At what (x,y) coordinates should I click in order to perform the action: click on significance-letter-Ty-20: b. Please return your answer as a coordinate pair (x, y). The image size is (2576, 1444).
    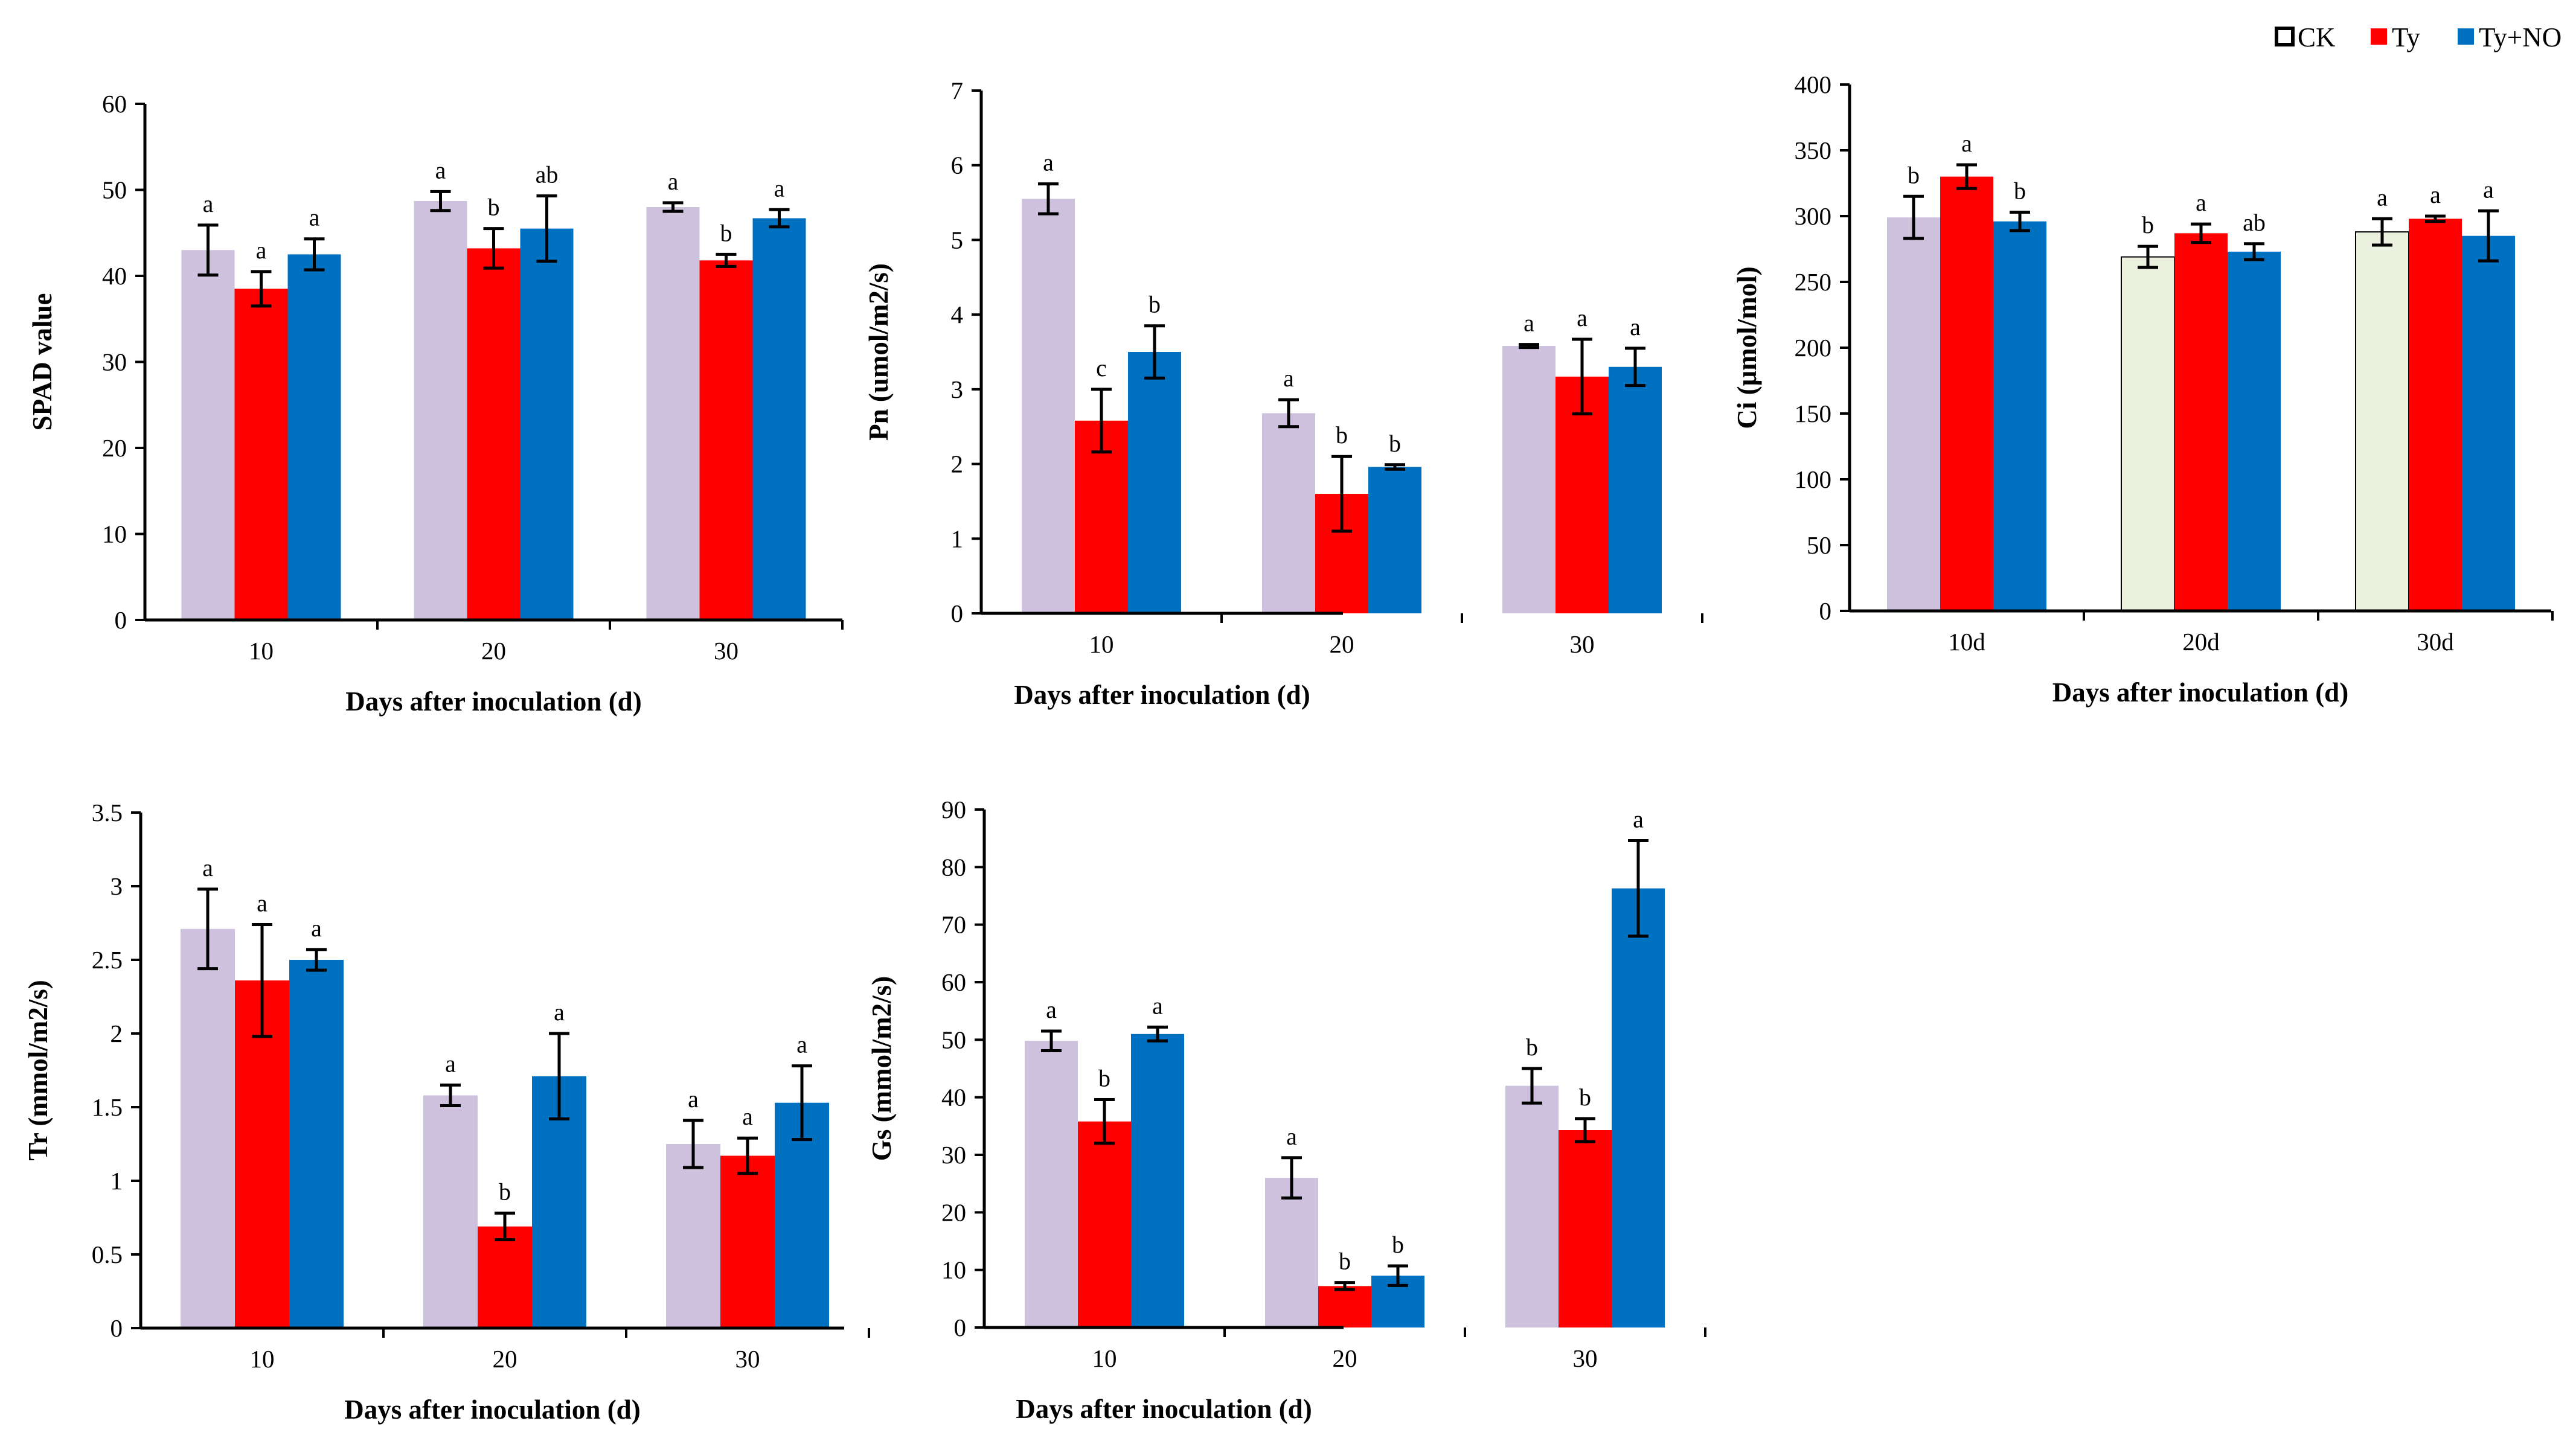
    Looking at the image, I should click on (1342, 435).